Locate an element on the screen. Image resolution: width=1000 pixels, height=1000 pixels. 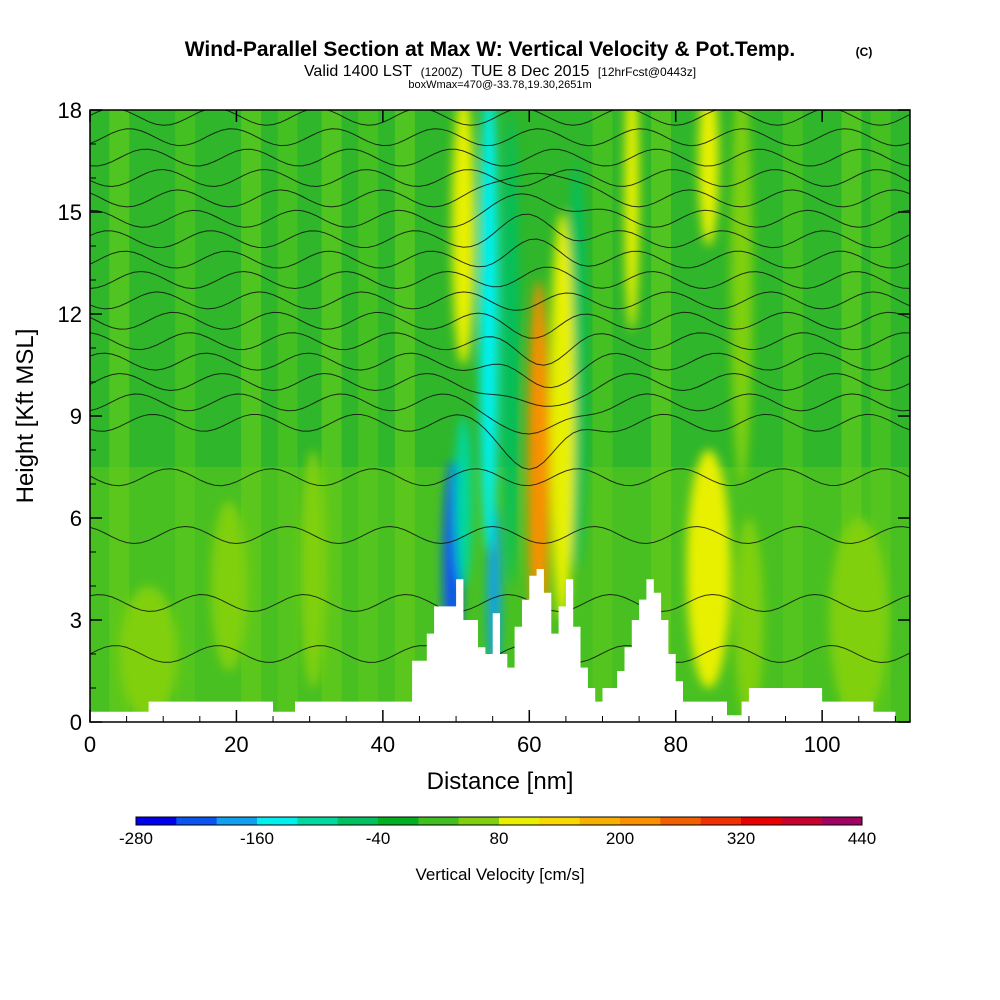
subtitle-utc: (1200Z) is located at coordinates (442, 72).